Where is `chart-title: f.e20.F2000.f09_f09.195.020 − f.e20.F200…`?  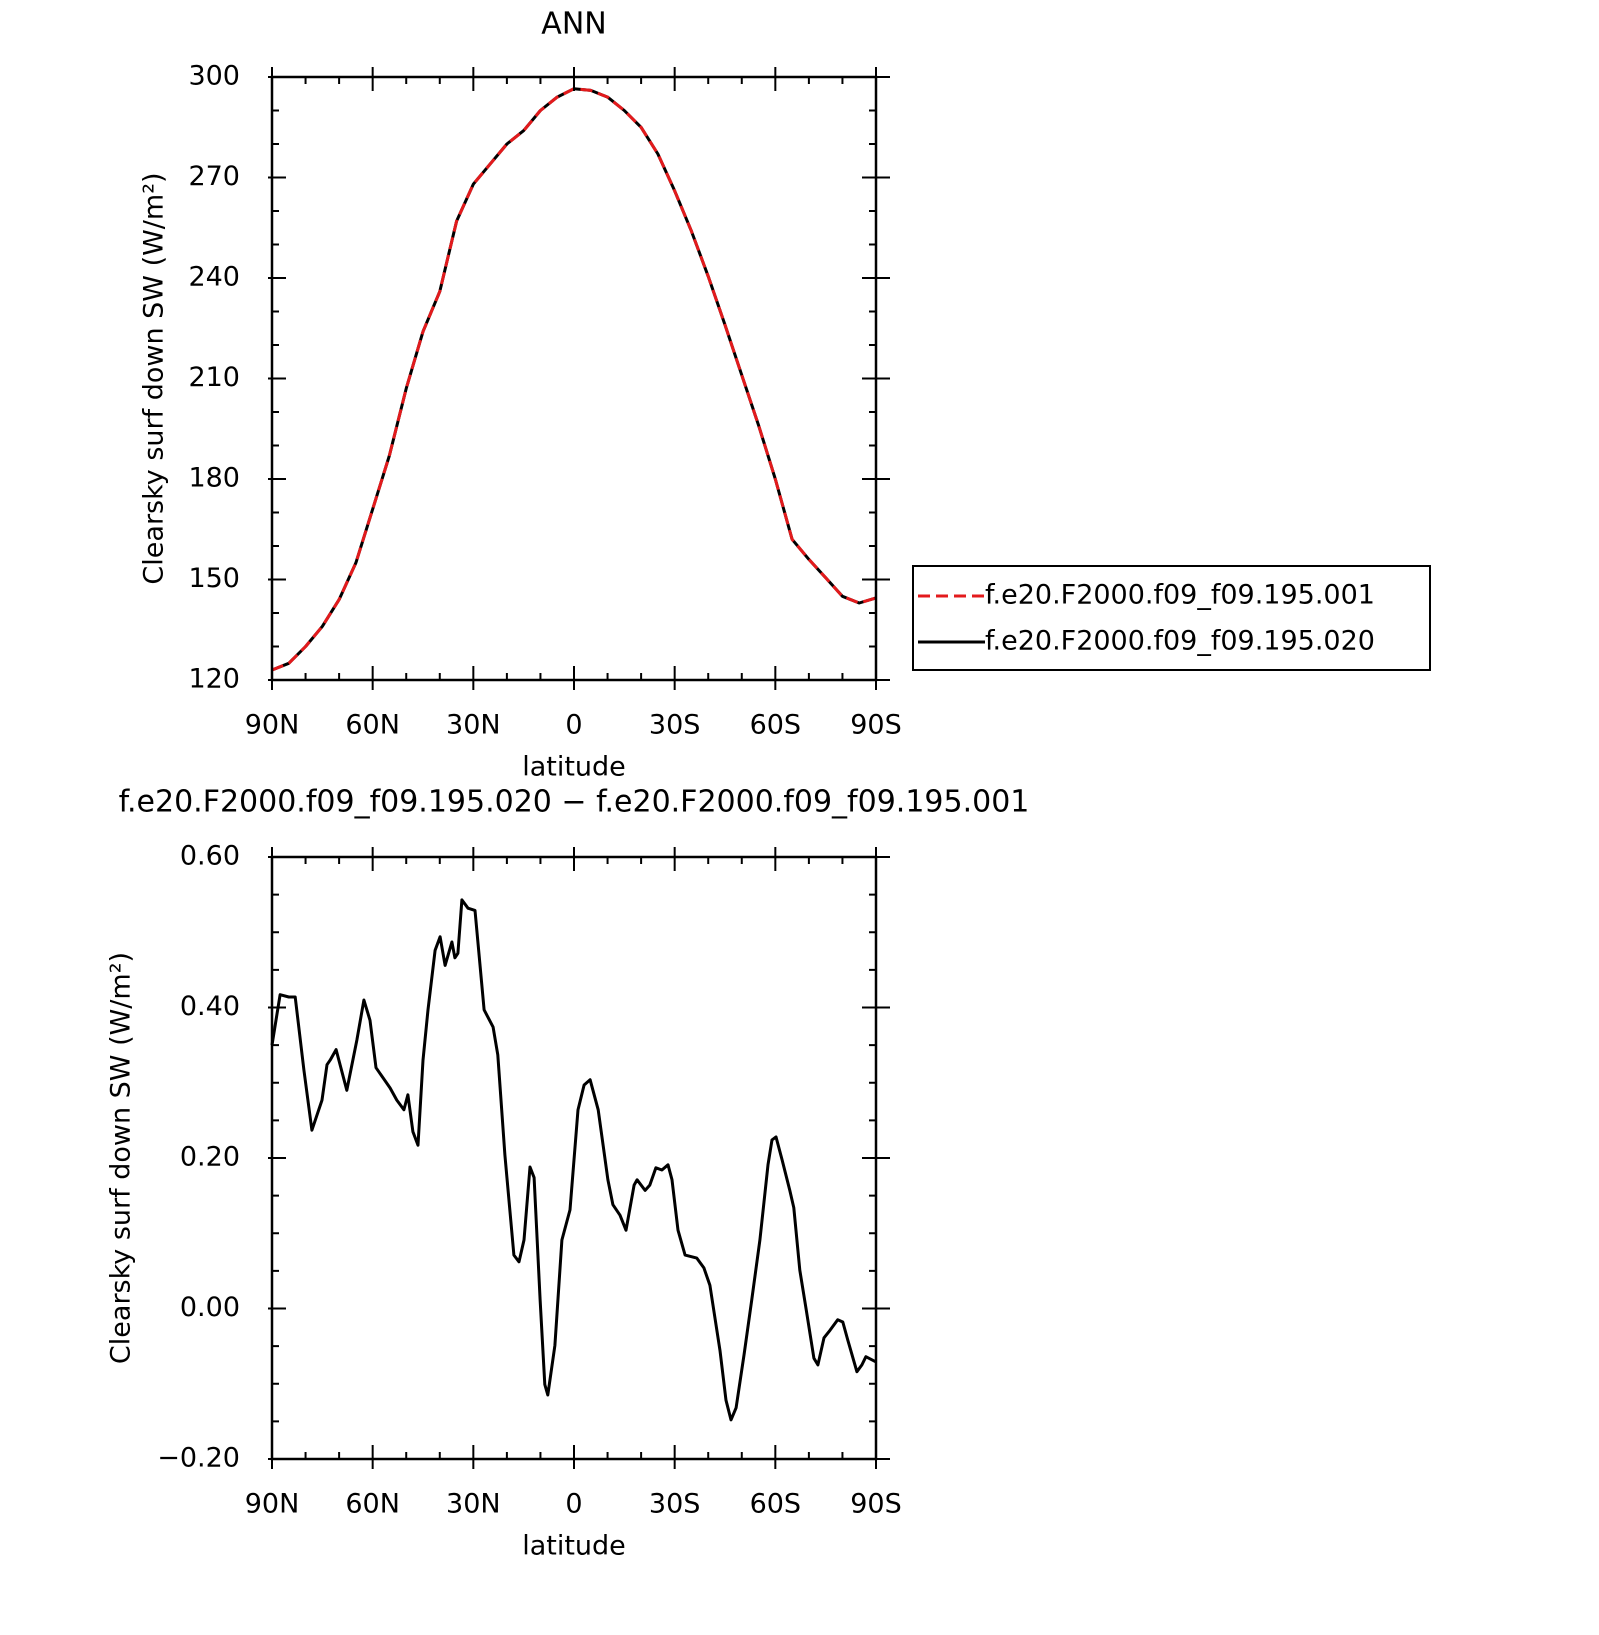
chart-title: f.e20.F2000.f09_f09.195.020 − f.e20.F200… is located at coordinates (574, 802).